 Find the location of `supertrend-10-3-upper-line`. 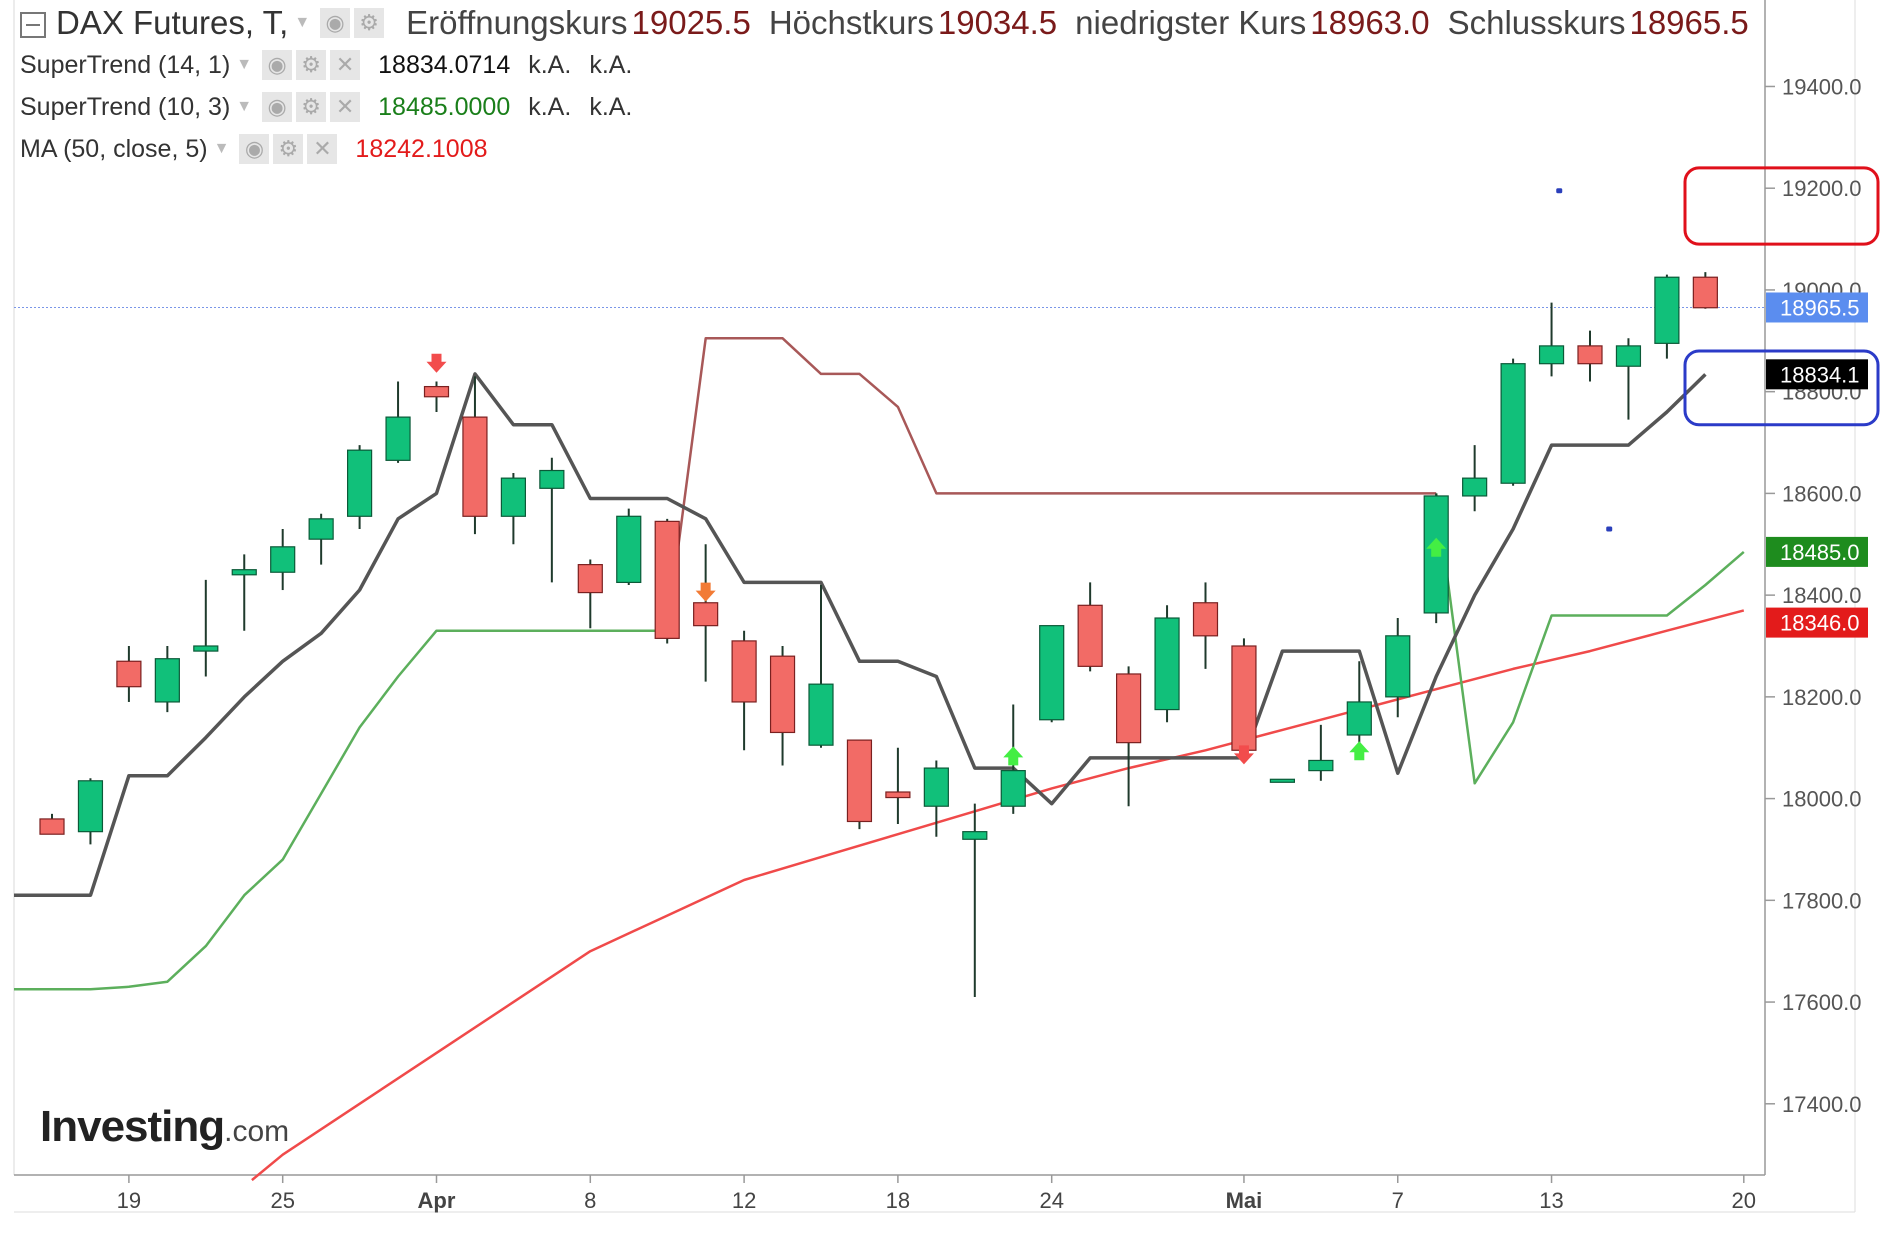

supertrend-10-3-upper-line is located at coordinates (1051, 484).